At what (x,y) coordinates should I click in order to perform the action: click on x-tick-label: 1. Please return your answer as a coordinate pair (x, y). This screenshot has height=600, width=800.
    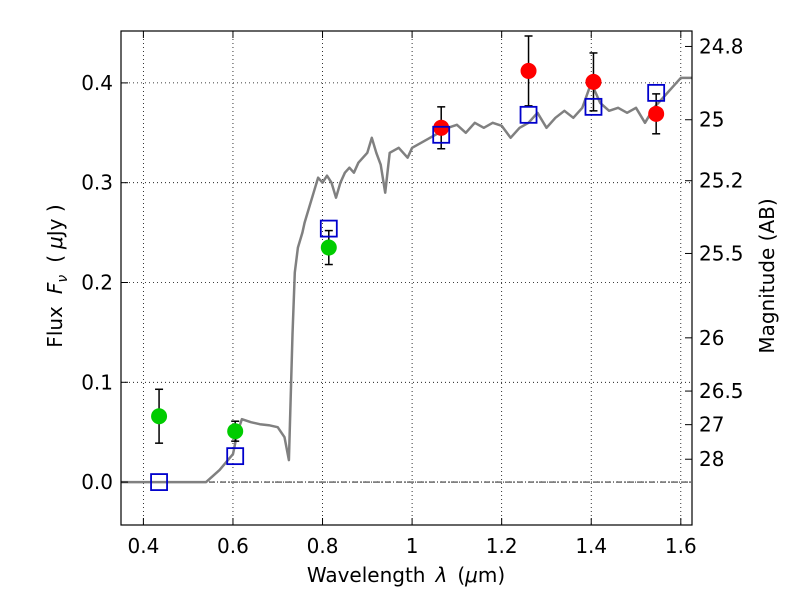
    Looking at the image, I should click on (412, 546).